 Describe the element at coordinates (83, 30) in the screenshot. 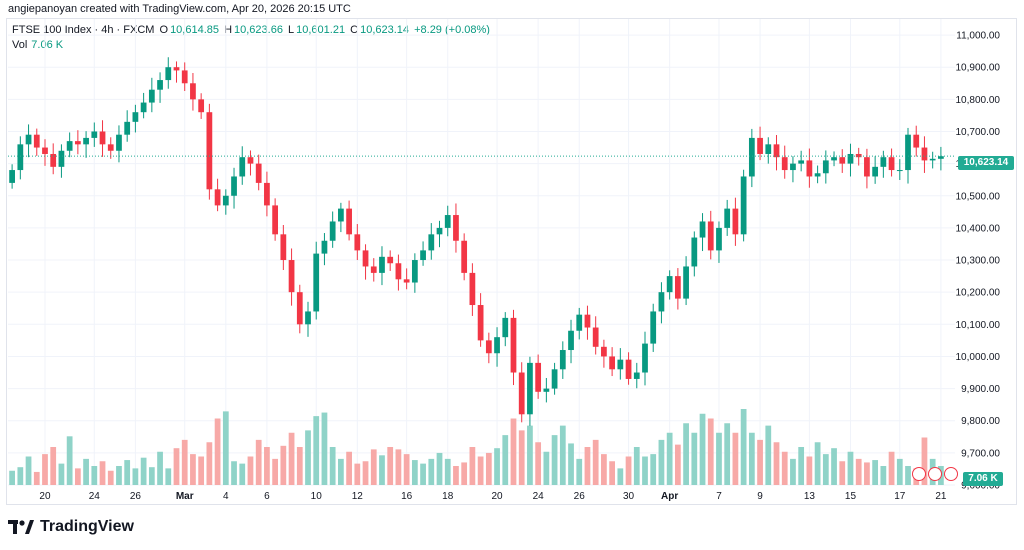

I see `symbol-label: FTSE 100 Index · 4h · FXCM` at that location.